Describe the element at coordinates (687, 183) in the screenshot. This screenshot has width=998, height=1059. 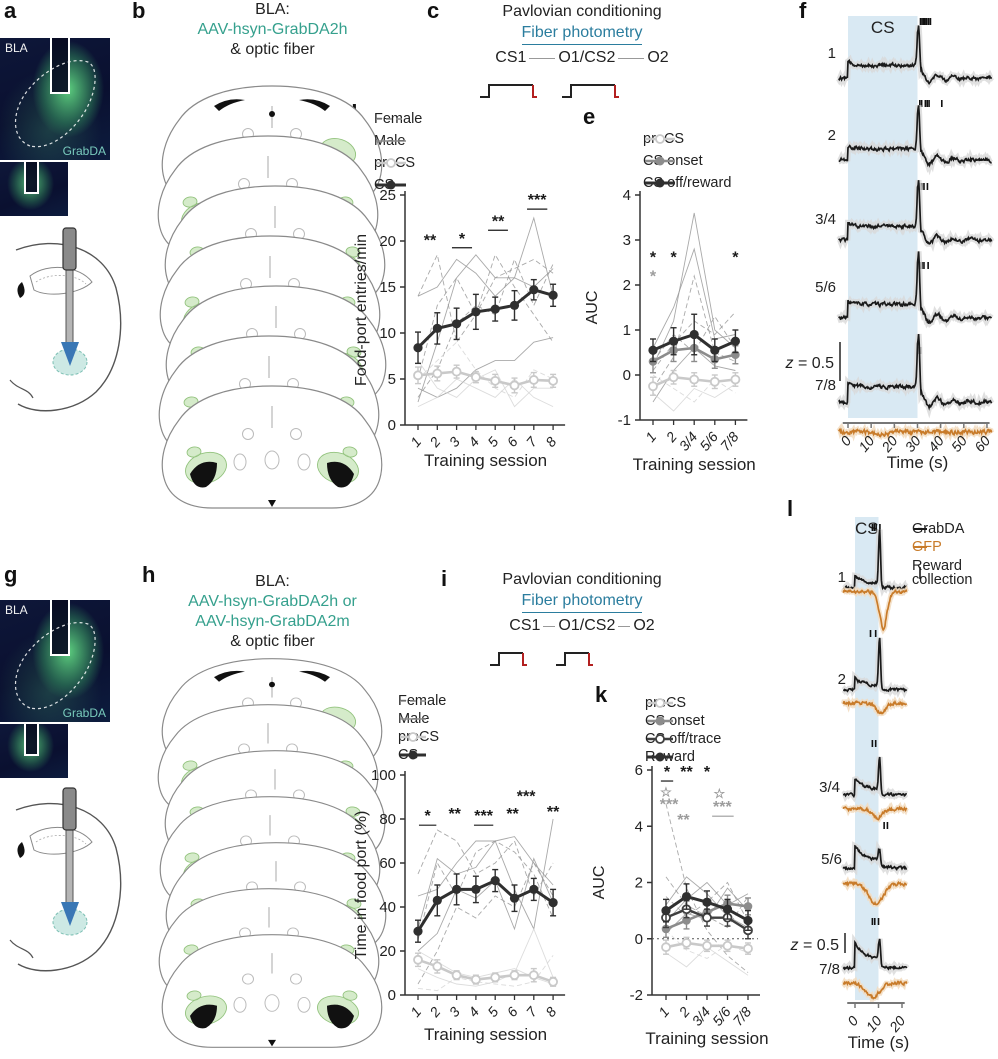
I see `legend-label: CS off/reward` at that location.